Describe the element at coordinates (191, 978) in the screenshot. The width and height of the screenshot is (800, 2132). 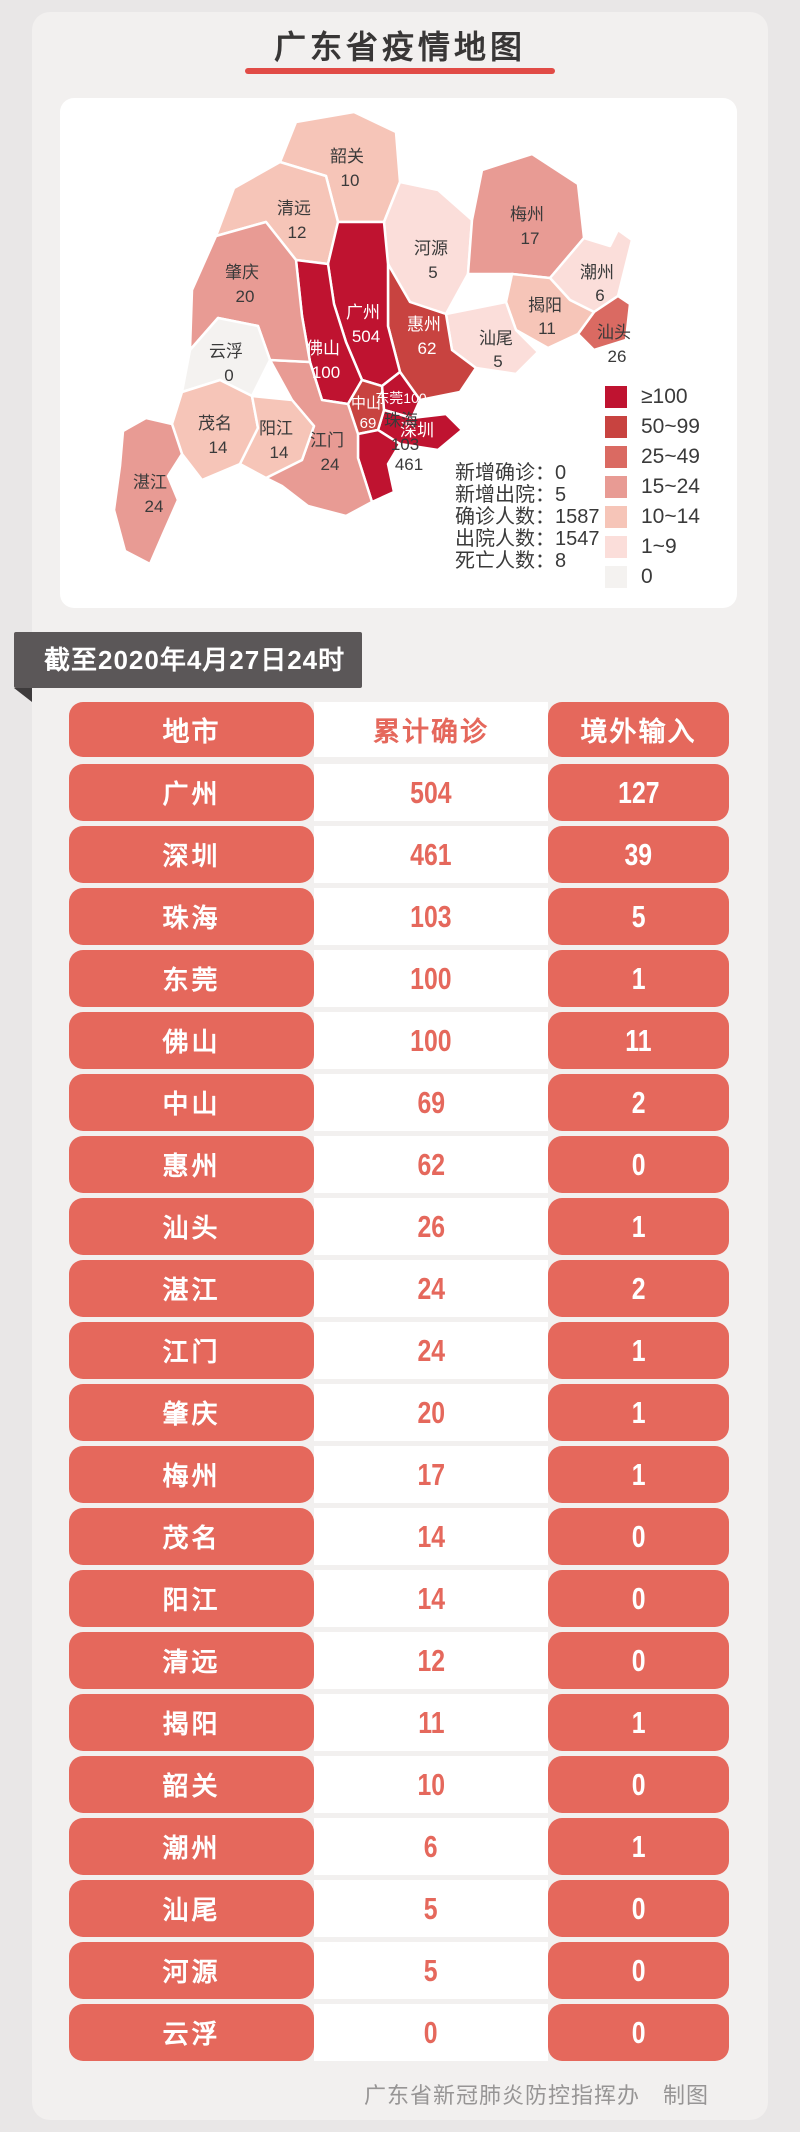
I see `city-cell: 东莞` at that location.